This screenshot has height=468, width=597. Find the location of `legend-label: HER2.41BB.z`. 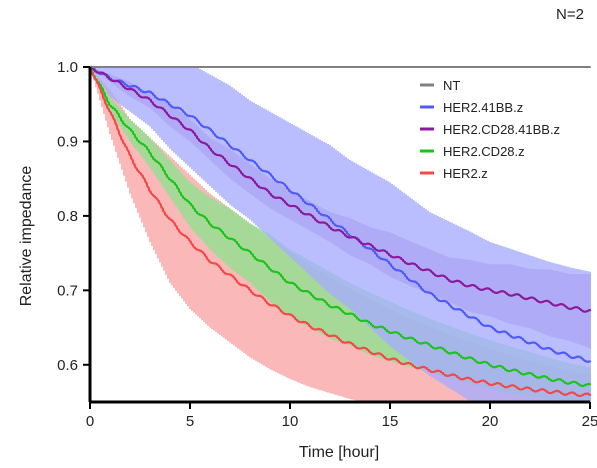

legend-label: HER2.41BB.z is located at coordinates (483, 107).